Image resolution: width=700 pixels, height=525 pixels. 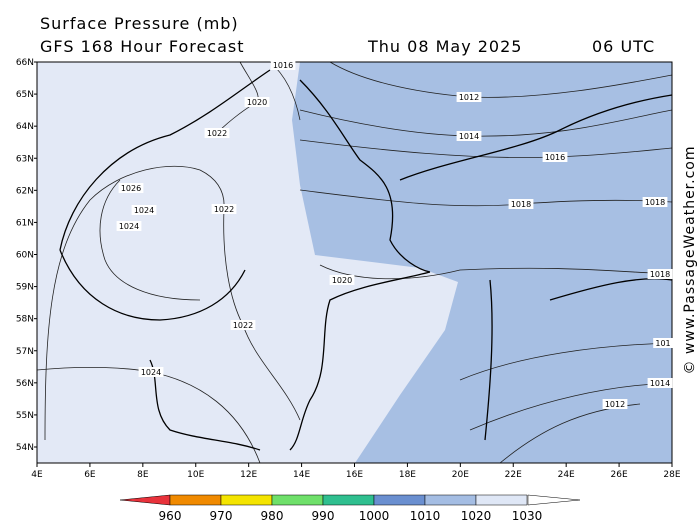 I want to click on colorbar-label: 1010, so click(x=425, y=516).